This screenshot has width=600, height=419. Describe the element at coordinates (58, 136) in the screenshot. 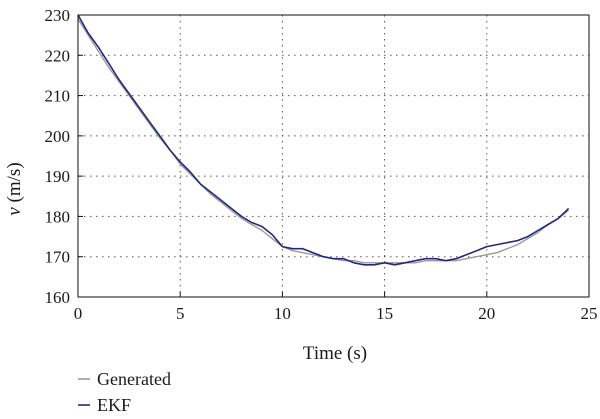

I see `y-tick-label-200: 200` at that location.